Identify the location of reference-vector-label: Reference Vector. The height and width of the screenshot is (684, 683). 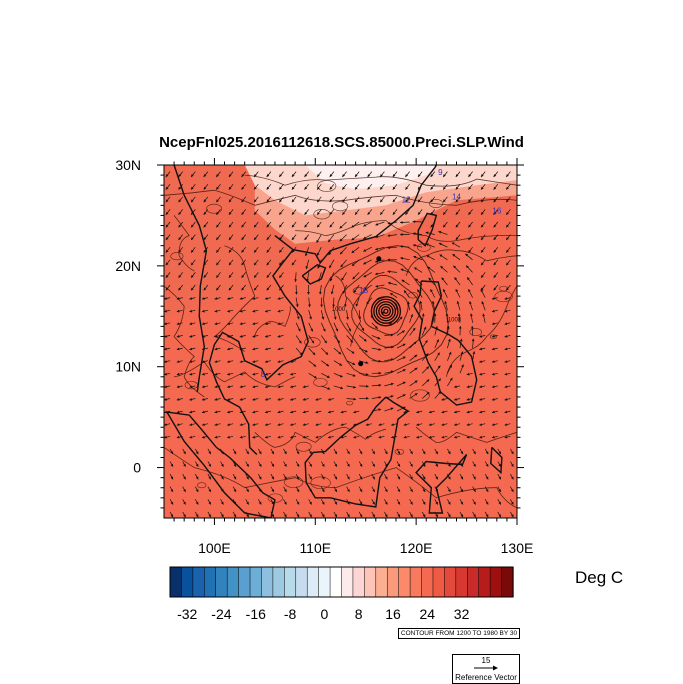
(486, 677).